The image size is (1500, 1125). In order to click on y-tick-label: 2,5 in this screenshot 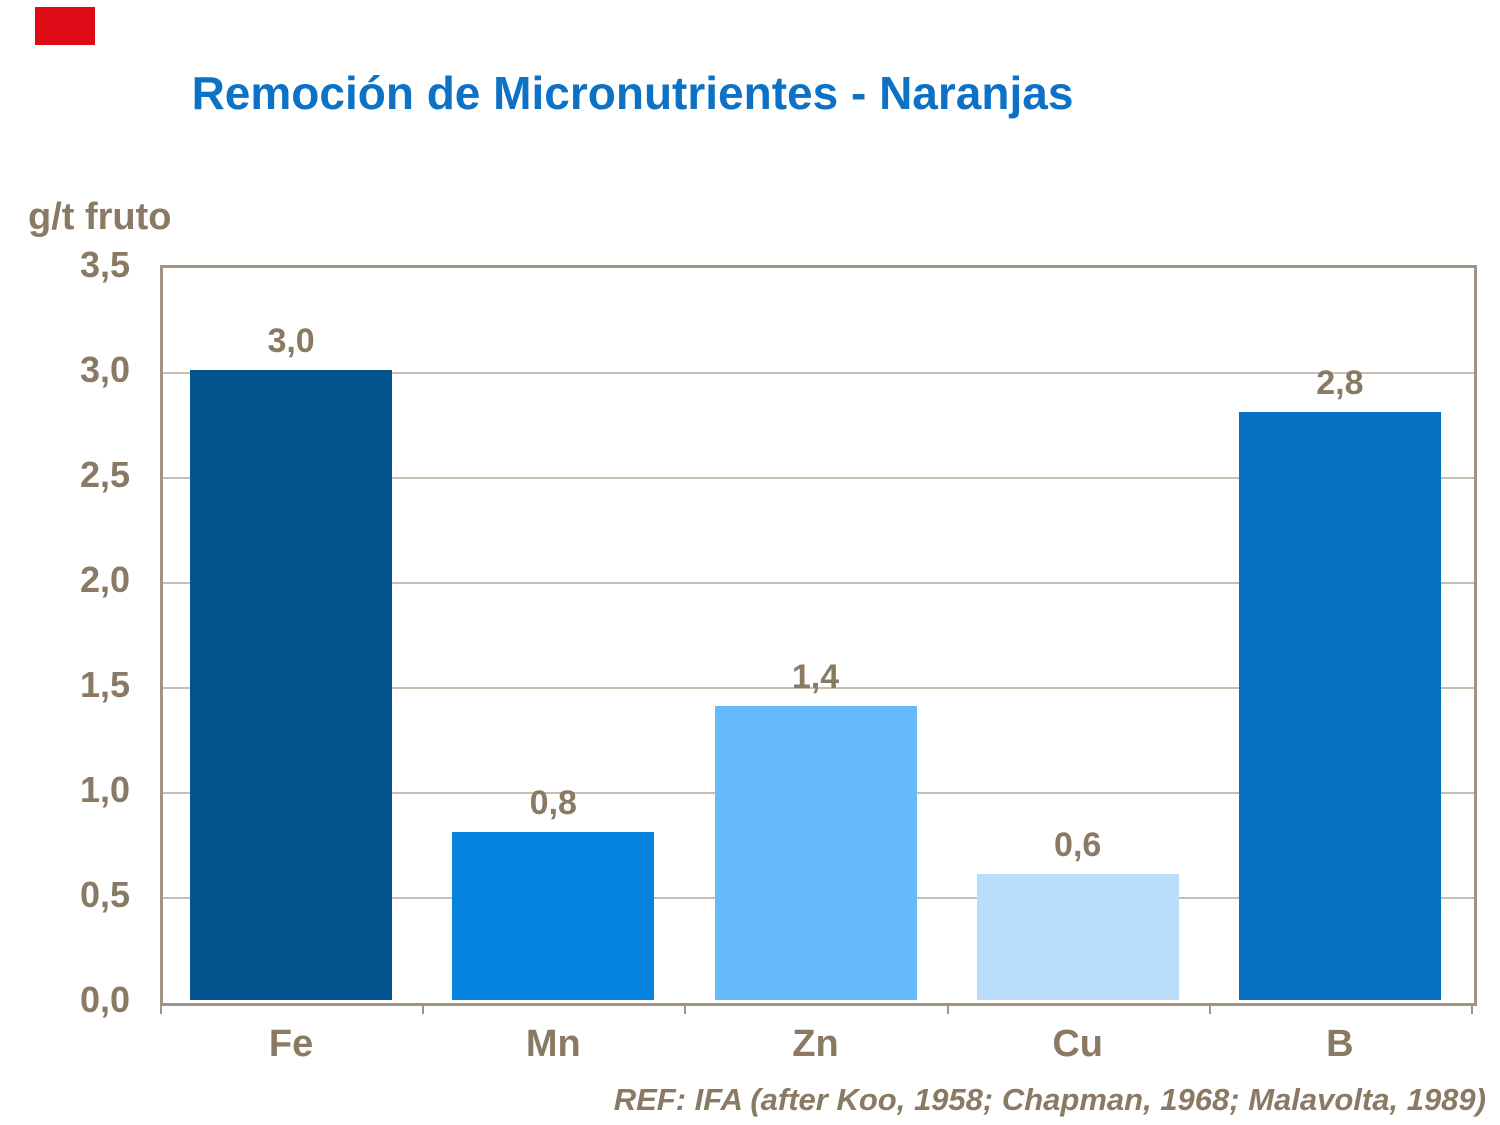, I will do `click(104, 474)`.